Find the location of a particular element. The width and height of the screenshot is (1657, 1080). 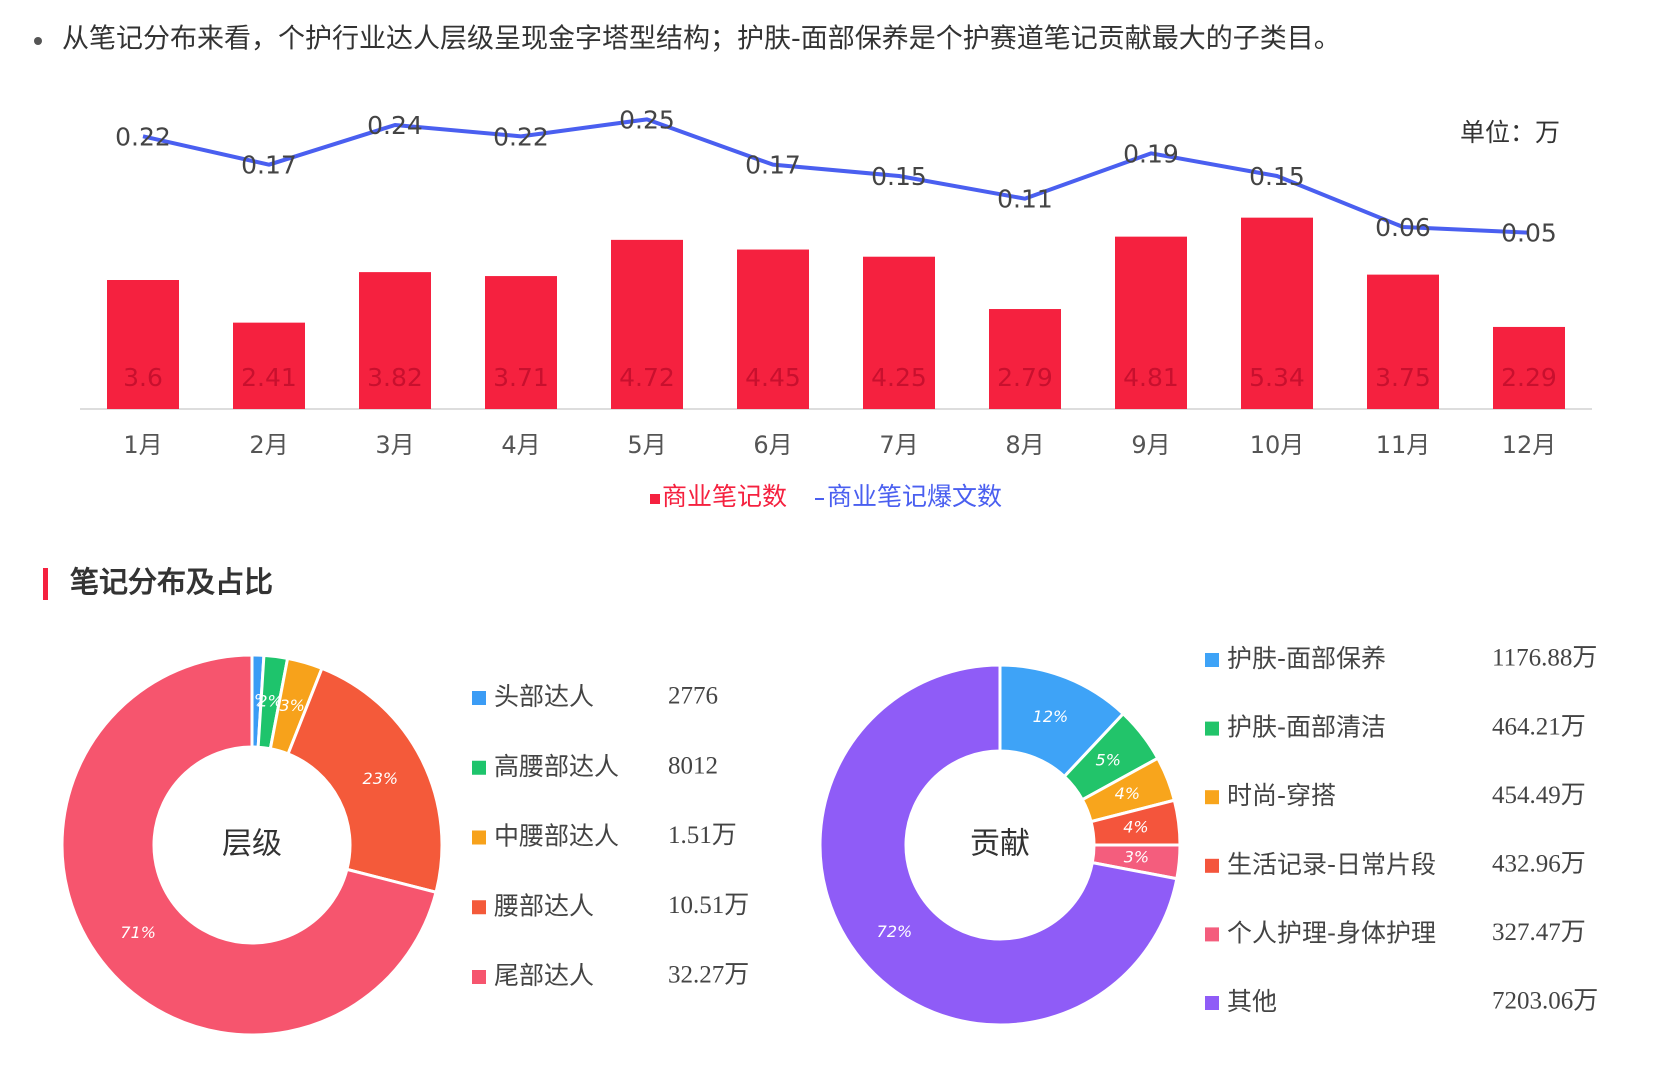

legend-label: 尾部达人 is located at coordinates (544, 975).